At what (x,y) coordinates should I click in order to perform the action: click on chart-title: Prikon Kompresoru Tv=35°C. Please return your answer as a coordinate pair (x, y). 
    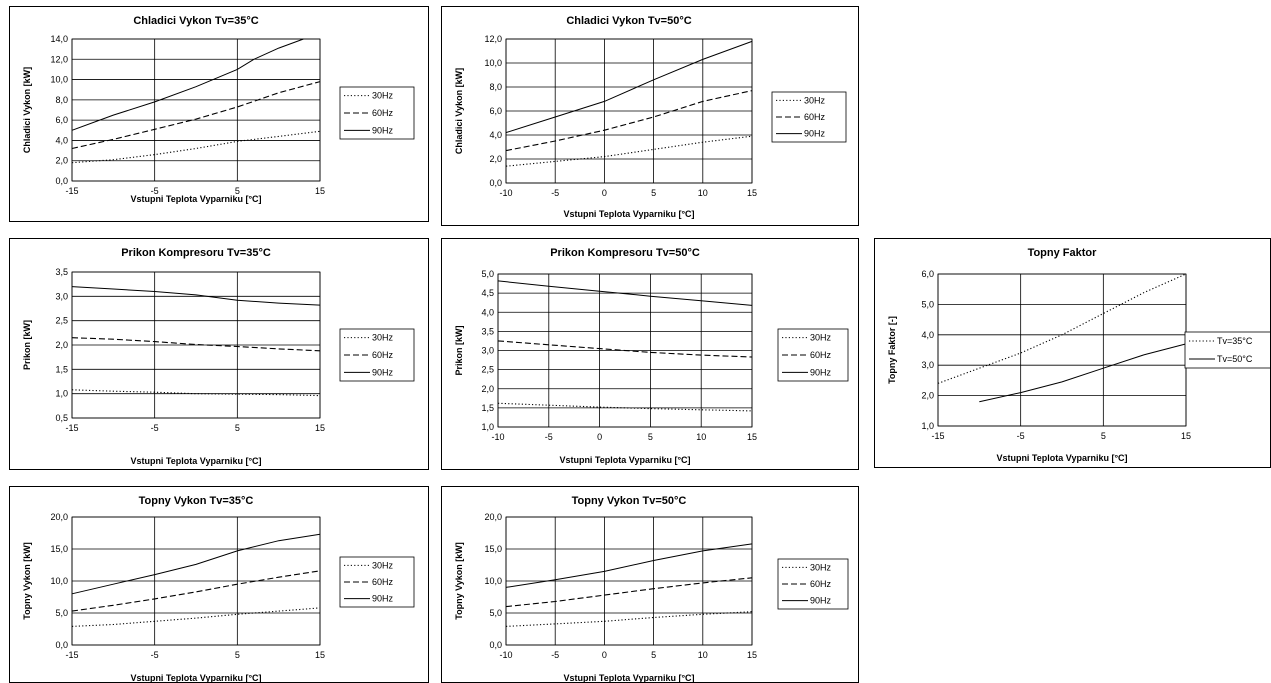
    Looking at the image, I should click on (196, 253).